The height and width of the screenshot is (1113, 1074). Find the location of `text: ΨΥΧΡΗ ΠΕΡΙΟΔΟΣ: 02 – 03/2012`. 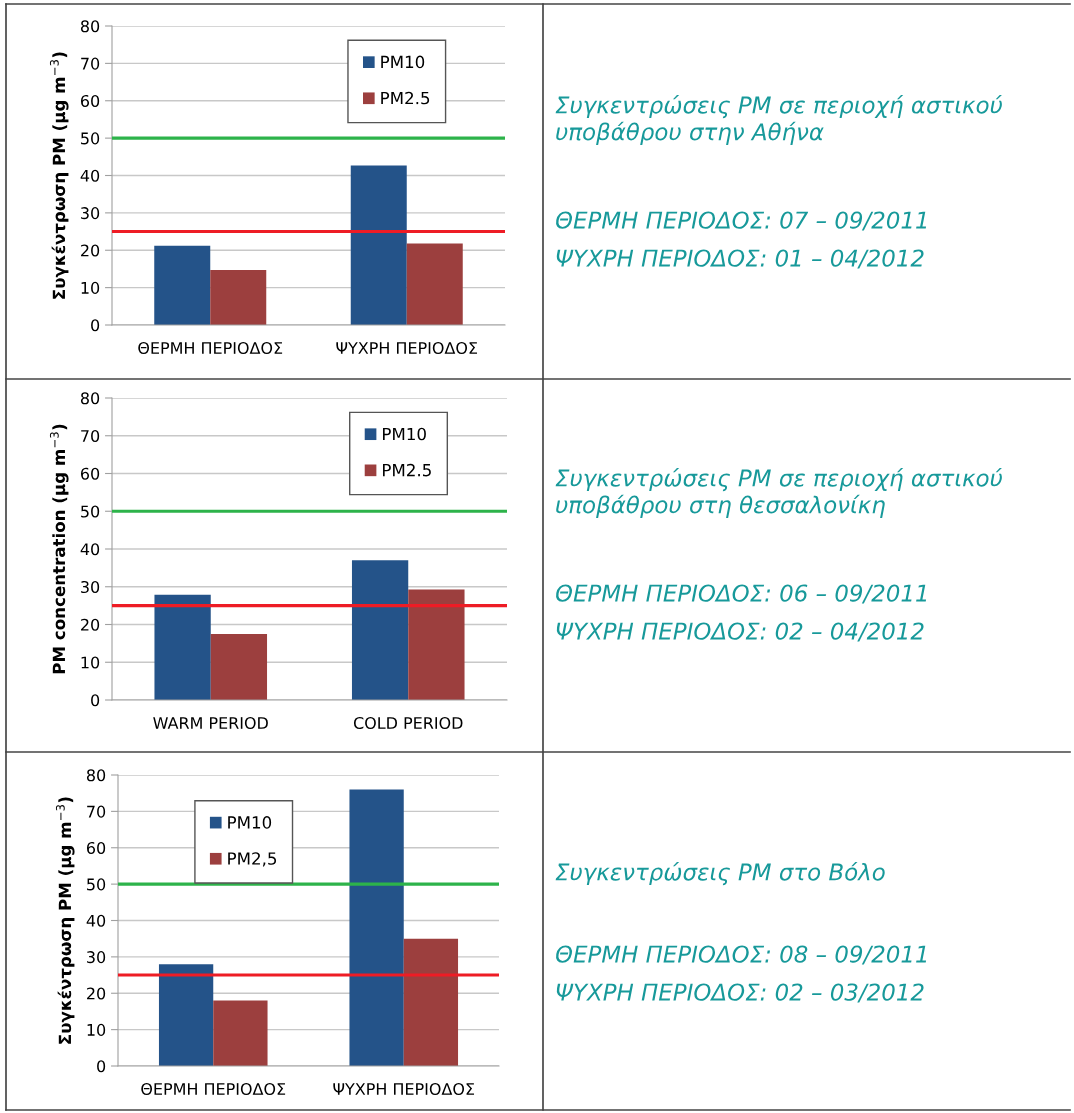

text: ΨΥΧΡΗ ΠΕΡΙΟΔΟΣ: 02 – 03/2012 is located at coordinates (740, 993).